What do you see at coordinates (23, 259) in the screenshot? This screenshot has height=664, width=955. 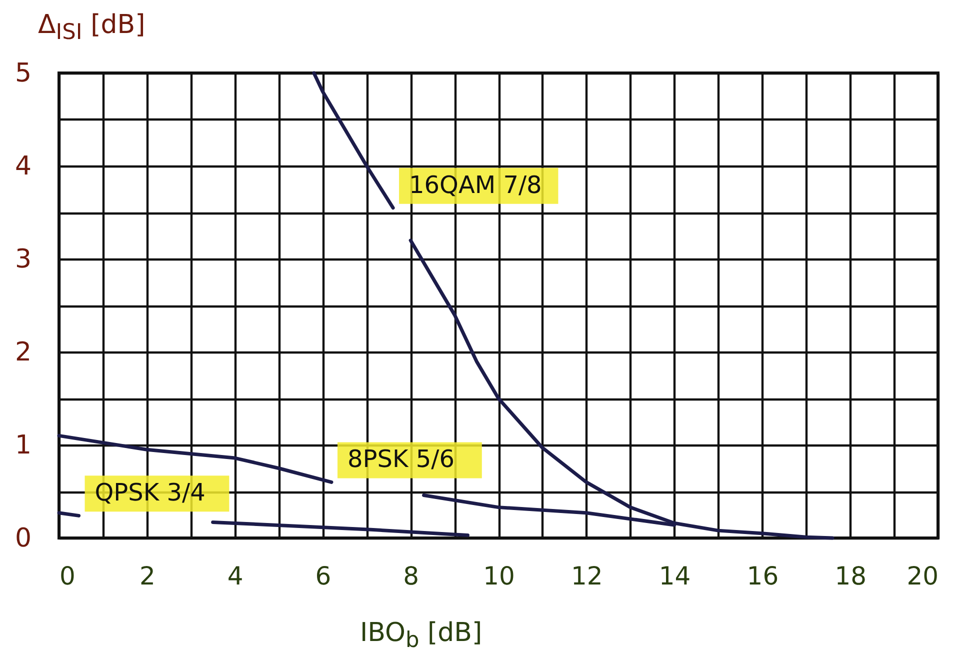 I see `y-tick-label: 3` at bounding box center [23, 259].